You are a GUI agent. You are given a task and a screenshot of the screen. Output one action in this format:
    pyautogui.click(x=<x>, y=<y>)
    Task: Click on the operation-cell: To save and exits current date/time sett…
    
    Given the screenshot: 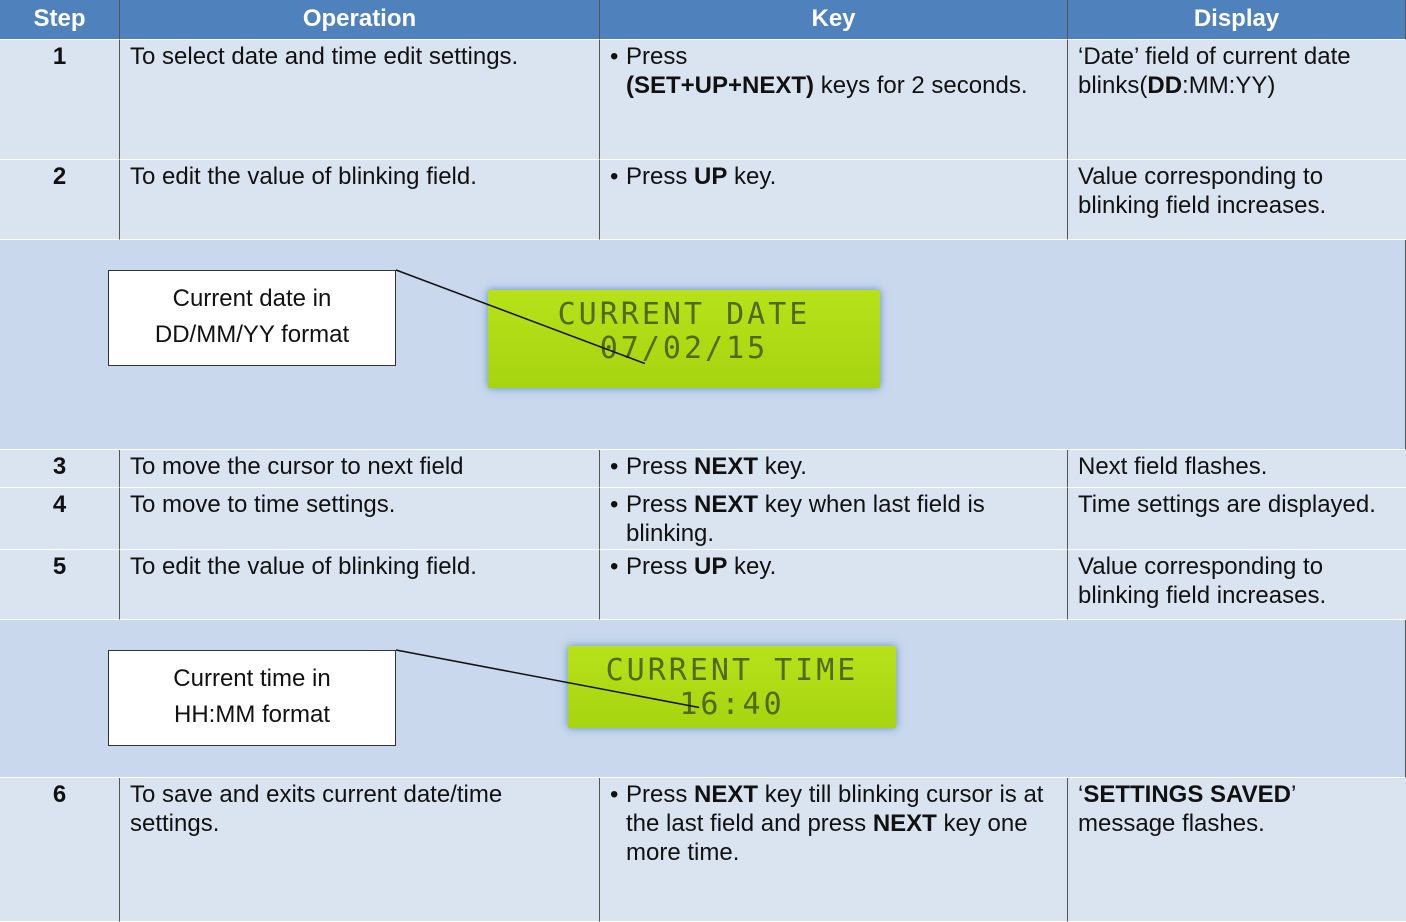 What is the action you would take?
    pyautogui.click(x=360, y=850)
    